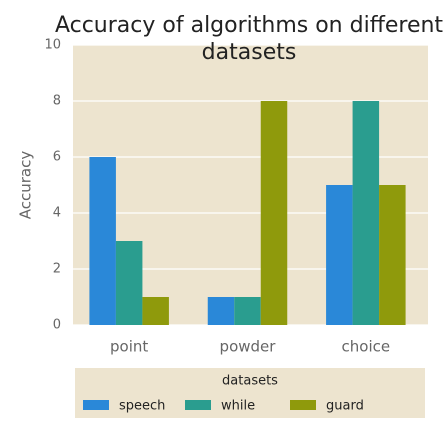  Describe the element at coordinates (250, 393) in the screenshot. I see `legend-box` at that location.